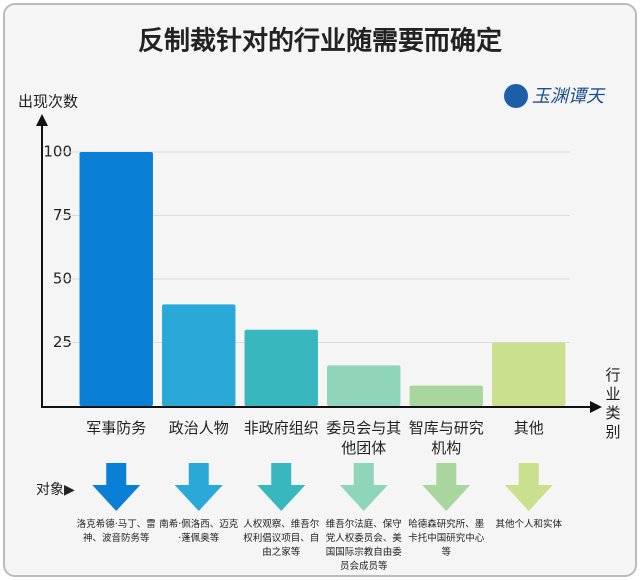 This screenshot has width=640, height=580. Describe the element at coordinates (198, 428) in the screenshot. I see `x-tick-label: 政治人物` at that location.